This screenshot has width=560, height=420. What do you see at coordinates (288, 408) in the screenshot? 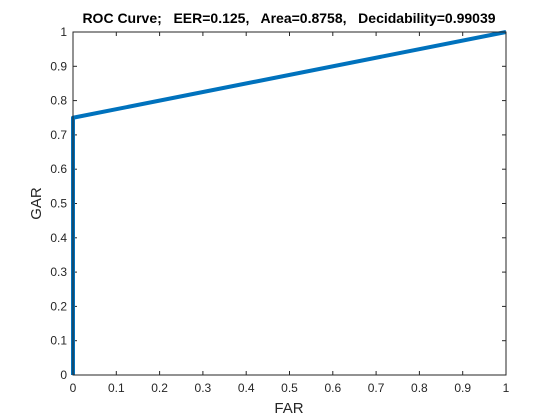
I see `x-axis-label: FAR` at bounding box center [288, 408].